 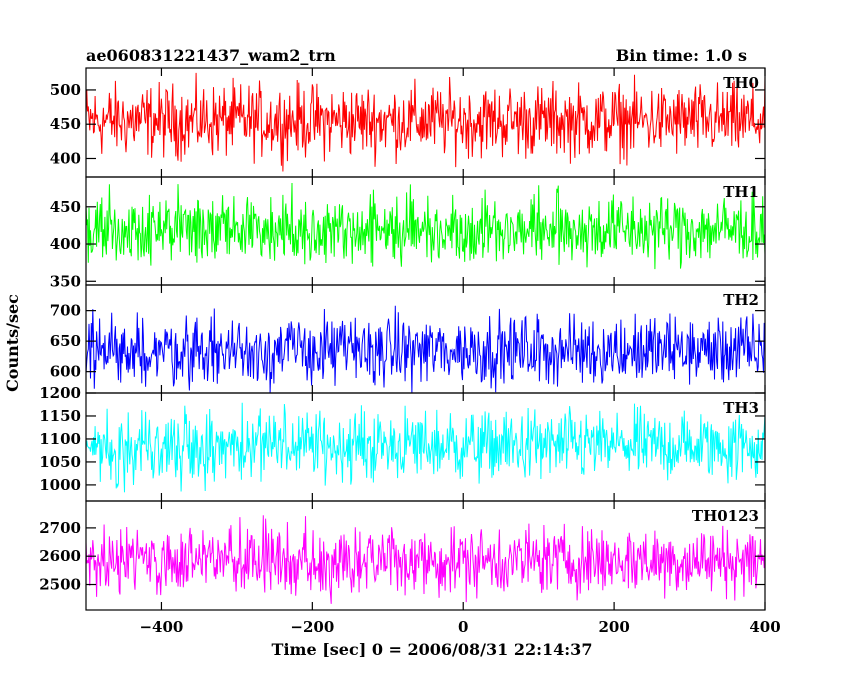 I want to click on y-tick-label-th0: 400, so click(x=65, y=158).